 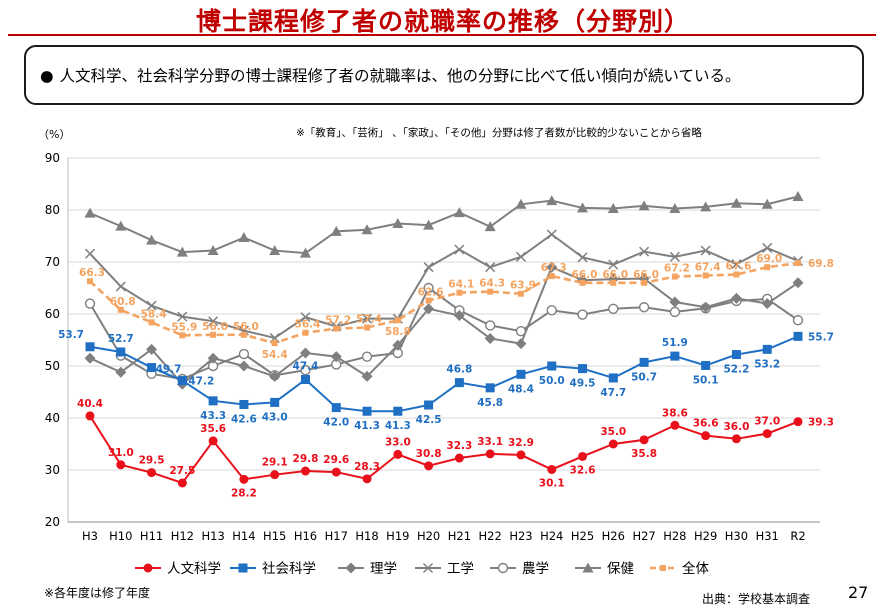 What do you see at coordinates (613, 393) in the screenshot?
I see `data-label: 47.7` at bounding box center [613, 393].